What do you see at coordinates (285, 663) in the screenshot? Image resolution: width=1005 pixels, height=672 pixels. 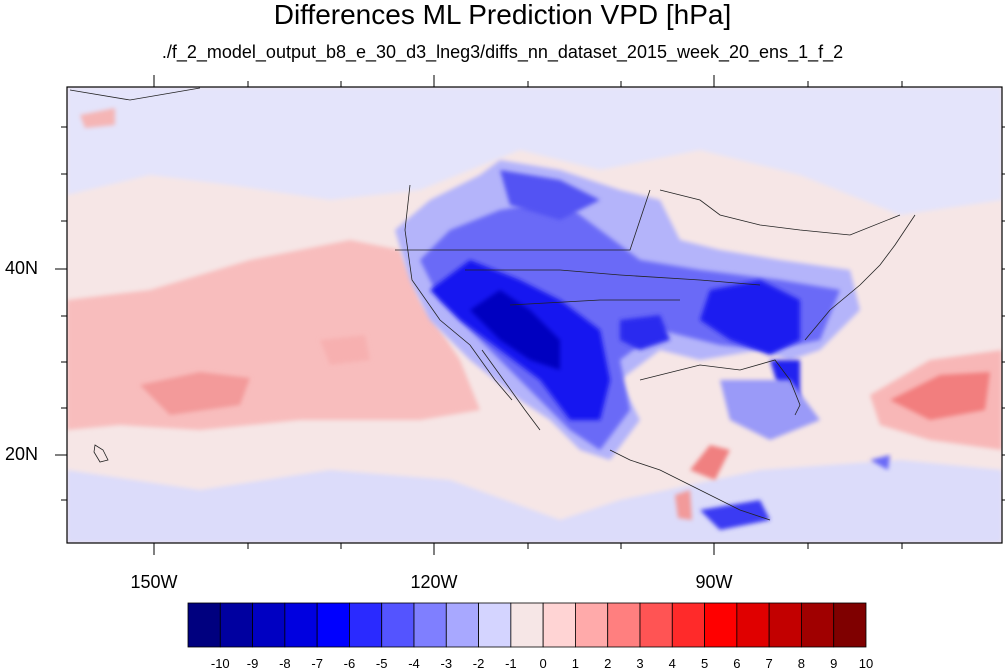 I see `colorbar-tick-label: -8` at bounding box center [285, 663].